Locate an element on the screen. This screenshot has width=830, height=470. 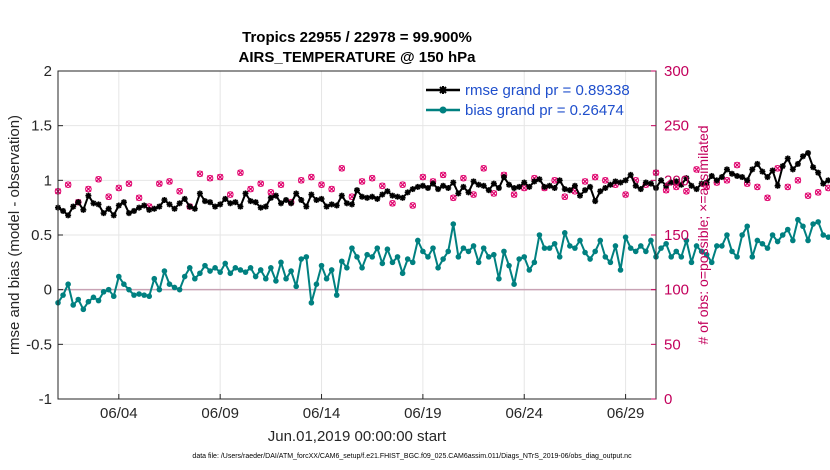
x-axis-label: Jun.01,2019 00:00:00 start is located at coordinates (357, 436).